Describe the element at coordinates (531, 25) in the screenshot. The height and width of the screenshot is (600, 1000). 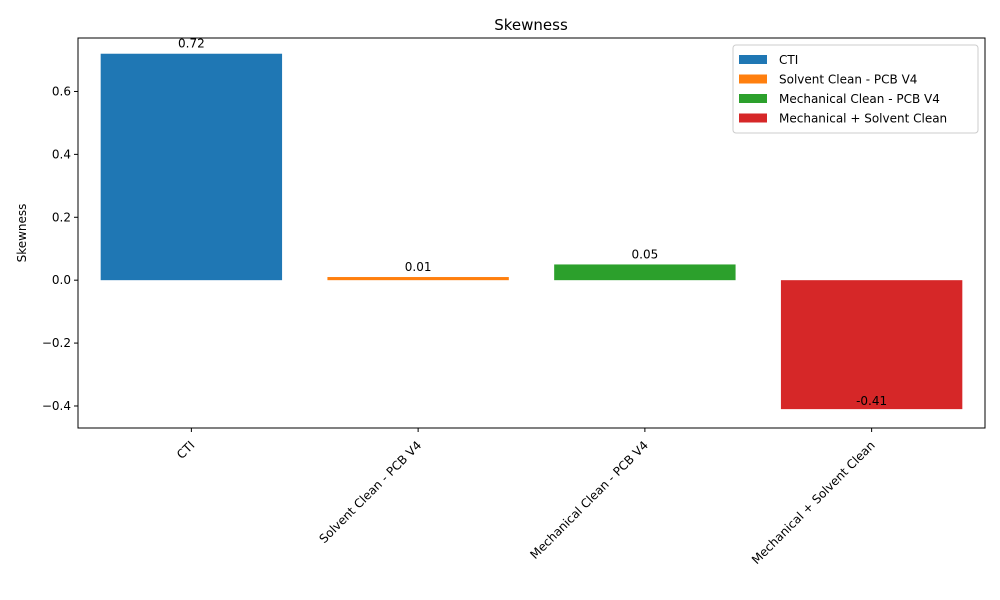
I see `chart-title: Skewness` at that location.